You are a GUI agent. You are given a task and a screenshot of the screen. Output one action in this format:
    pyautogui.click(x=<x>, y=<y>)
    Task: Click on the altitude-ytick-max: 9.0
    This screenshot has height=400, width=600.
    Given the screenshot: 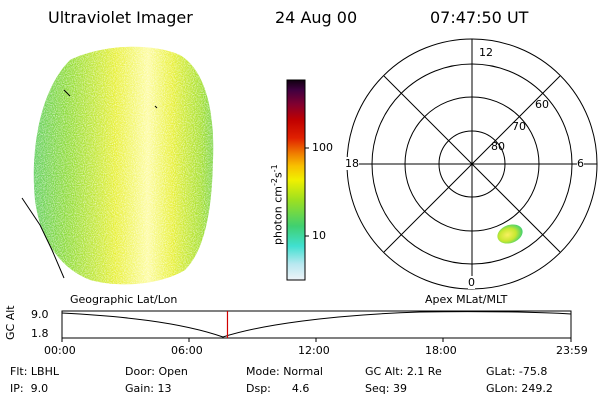 What is the action you would take?
    pyautogui.click(x=40, y=314)
    